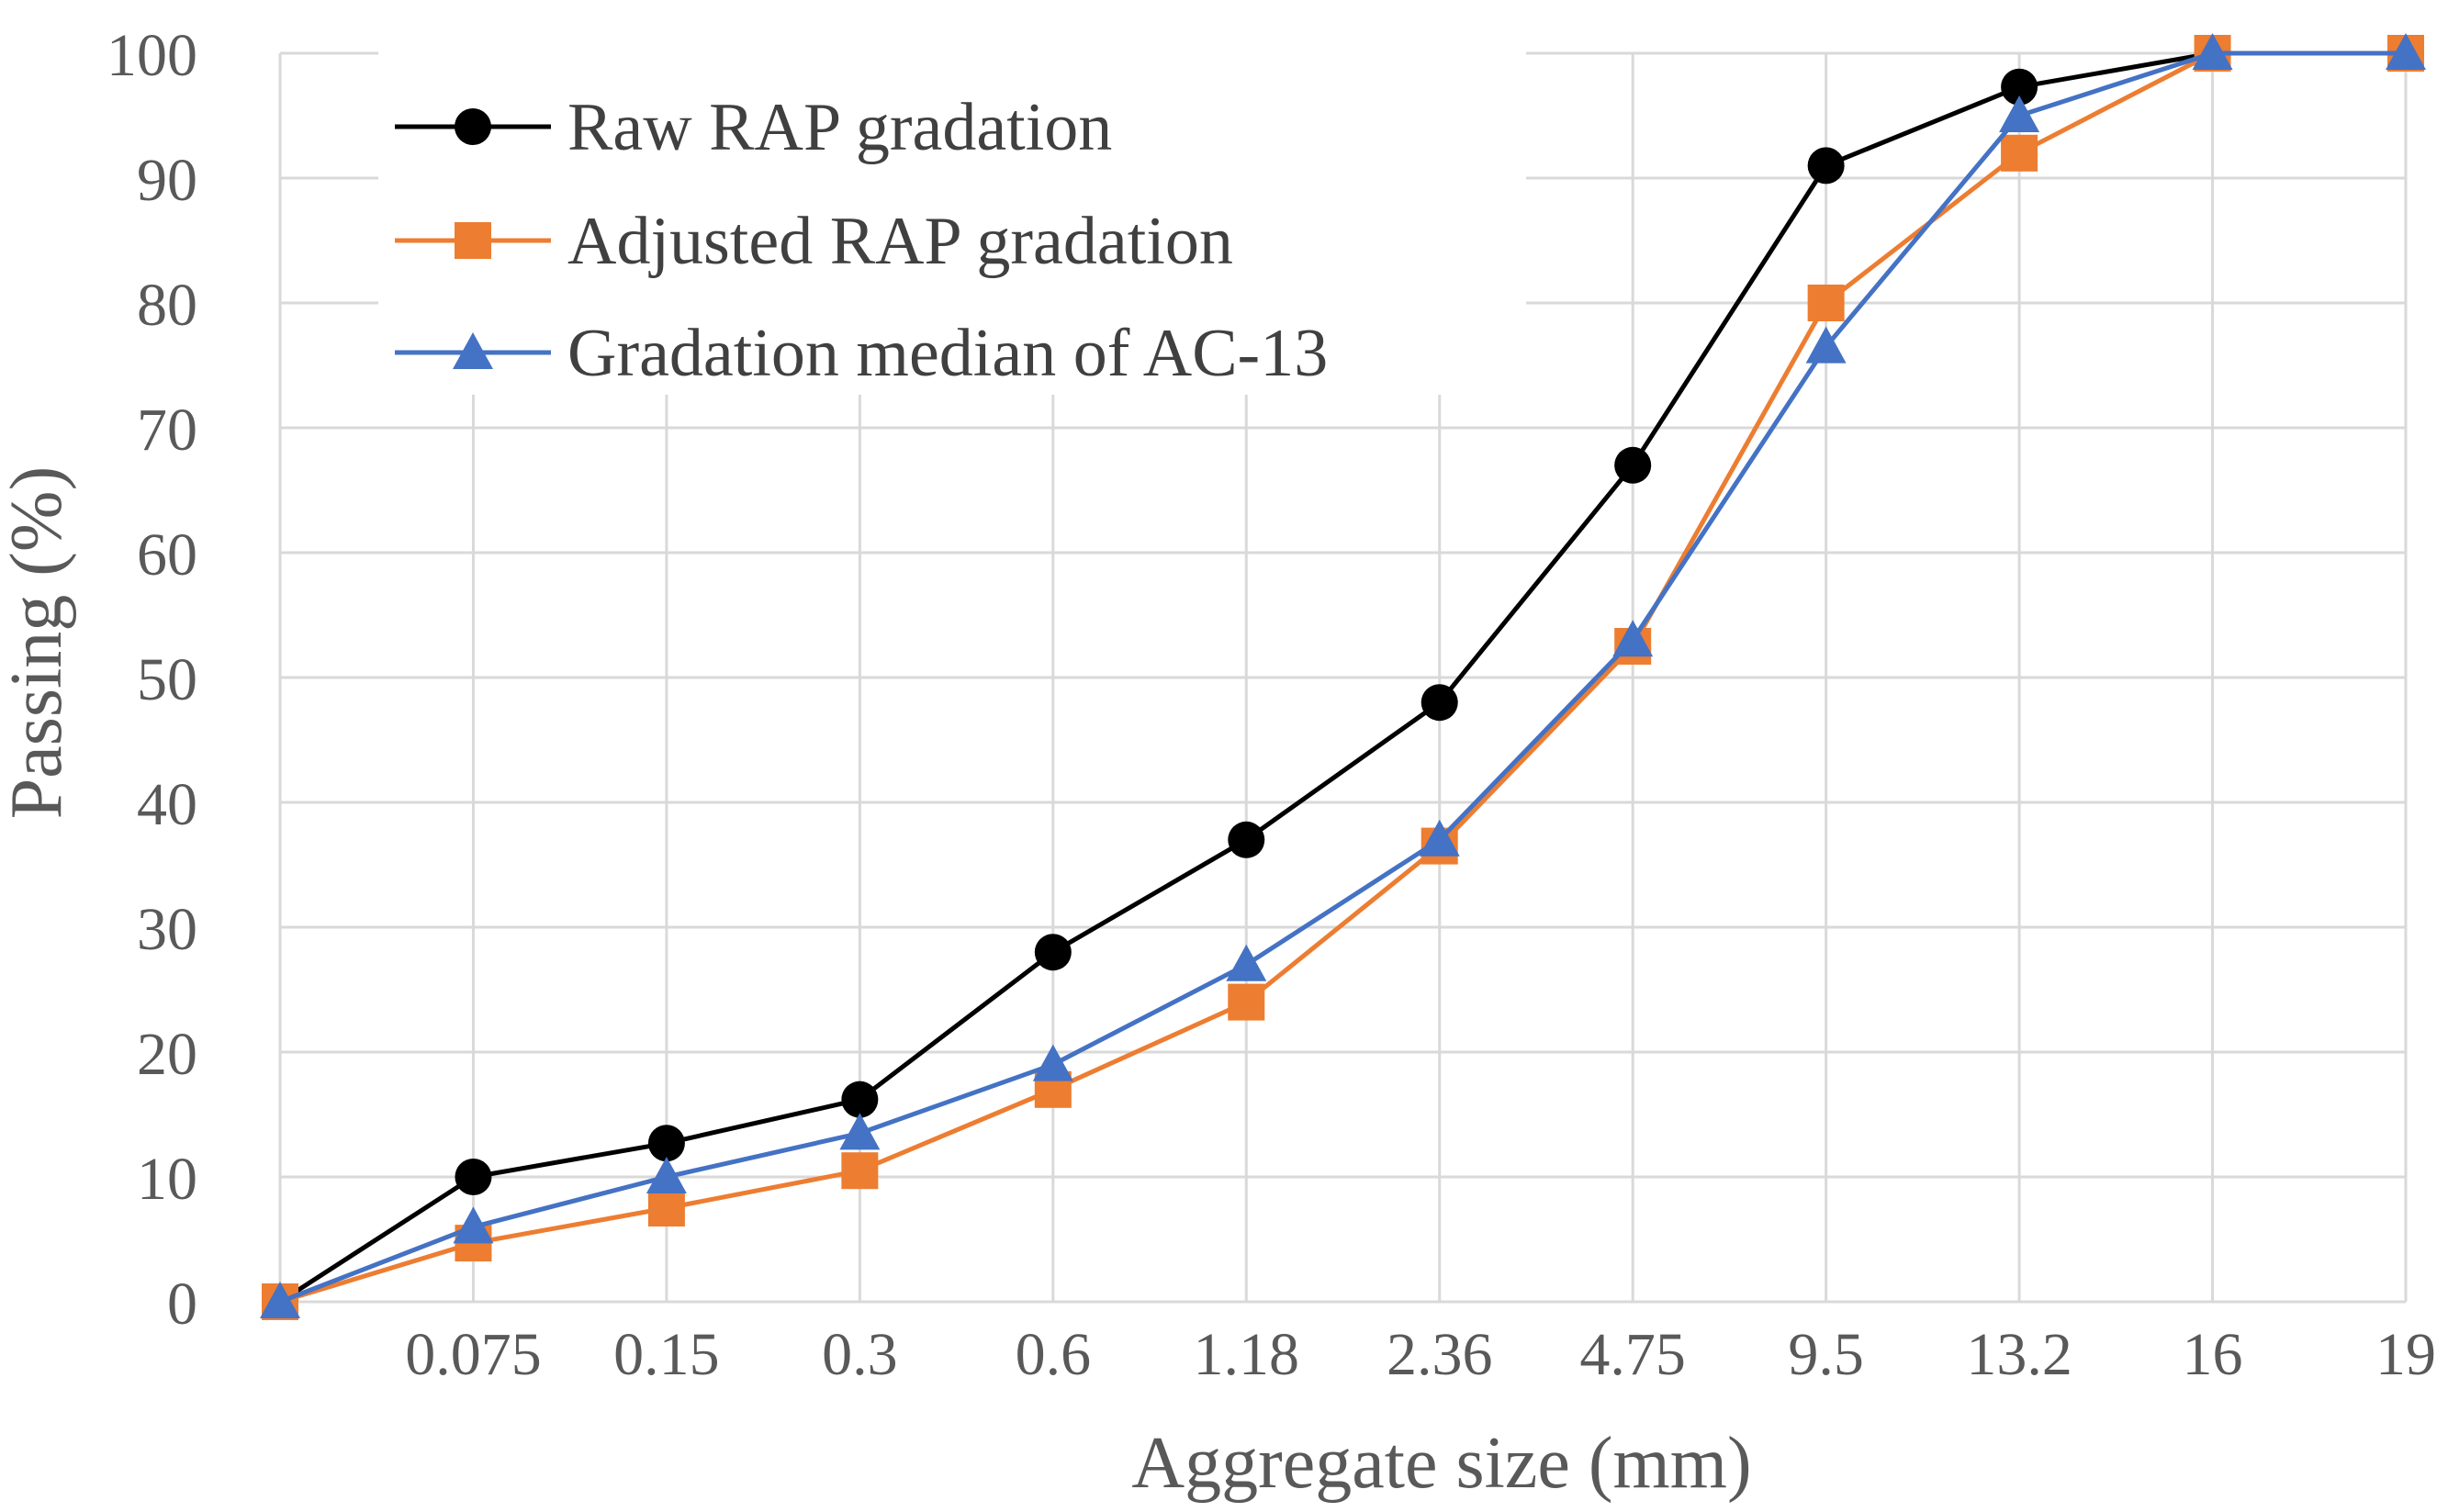 This screenshot has width=2448, height=1512. What do you see at coordinates (860, 1354) in the screenshot?
I see `x-tick-label: 0.3` at bounding box center [860, 1354].